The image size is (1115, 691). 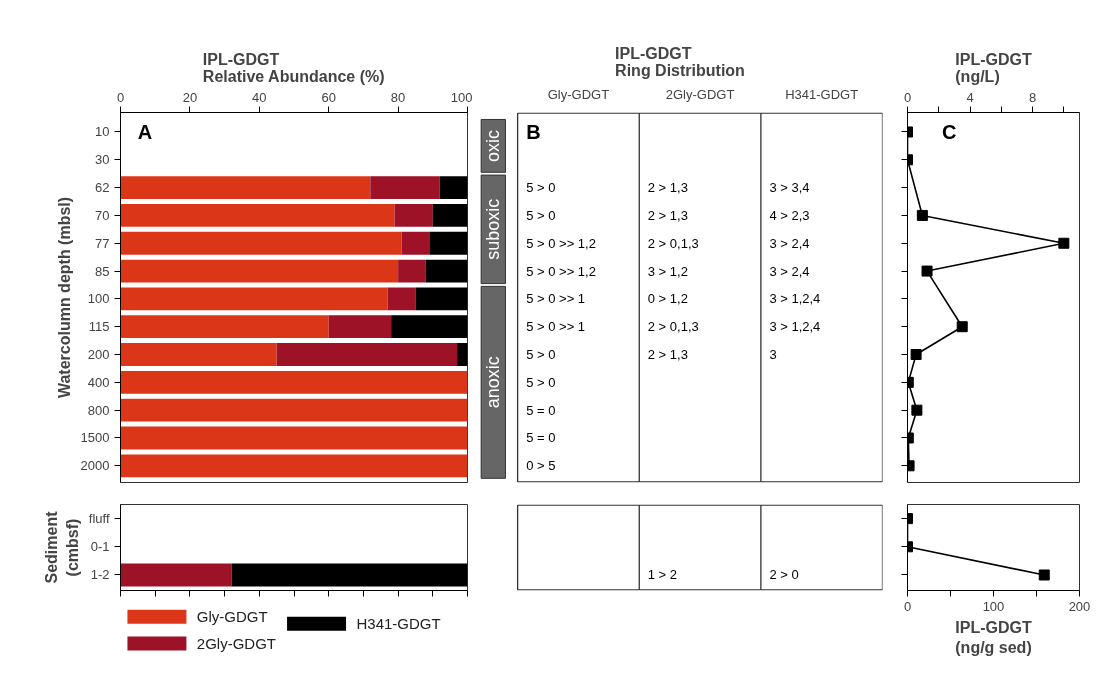 I want to click on y-tick-label: 30, so click(x=102, y=160).